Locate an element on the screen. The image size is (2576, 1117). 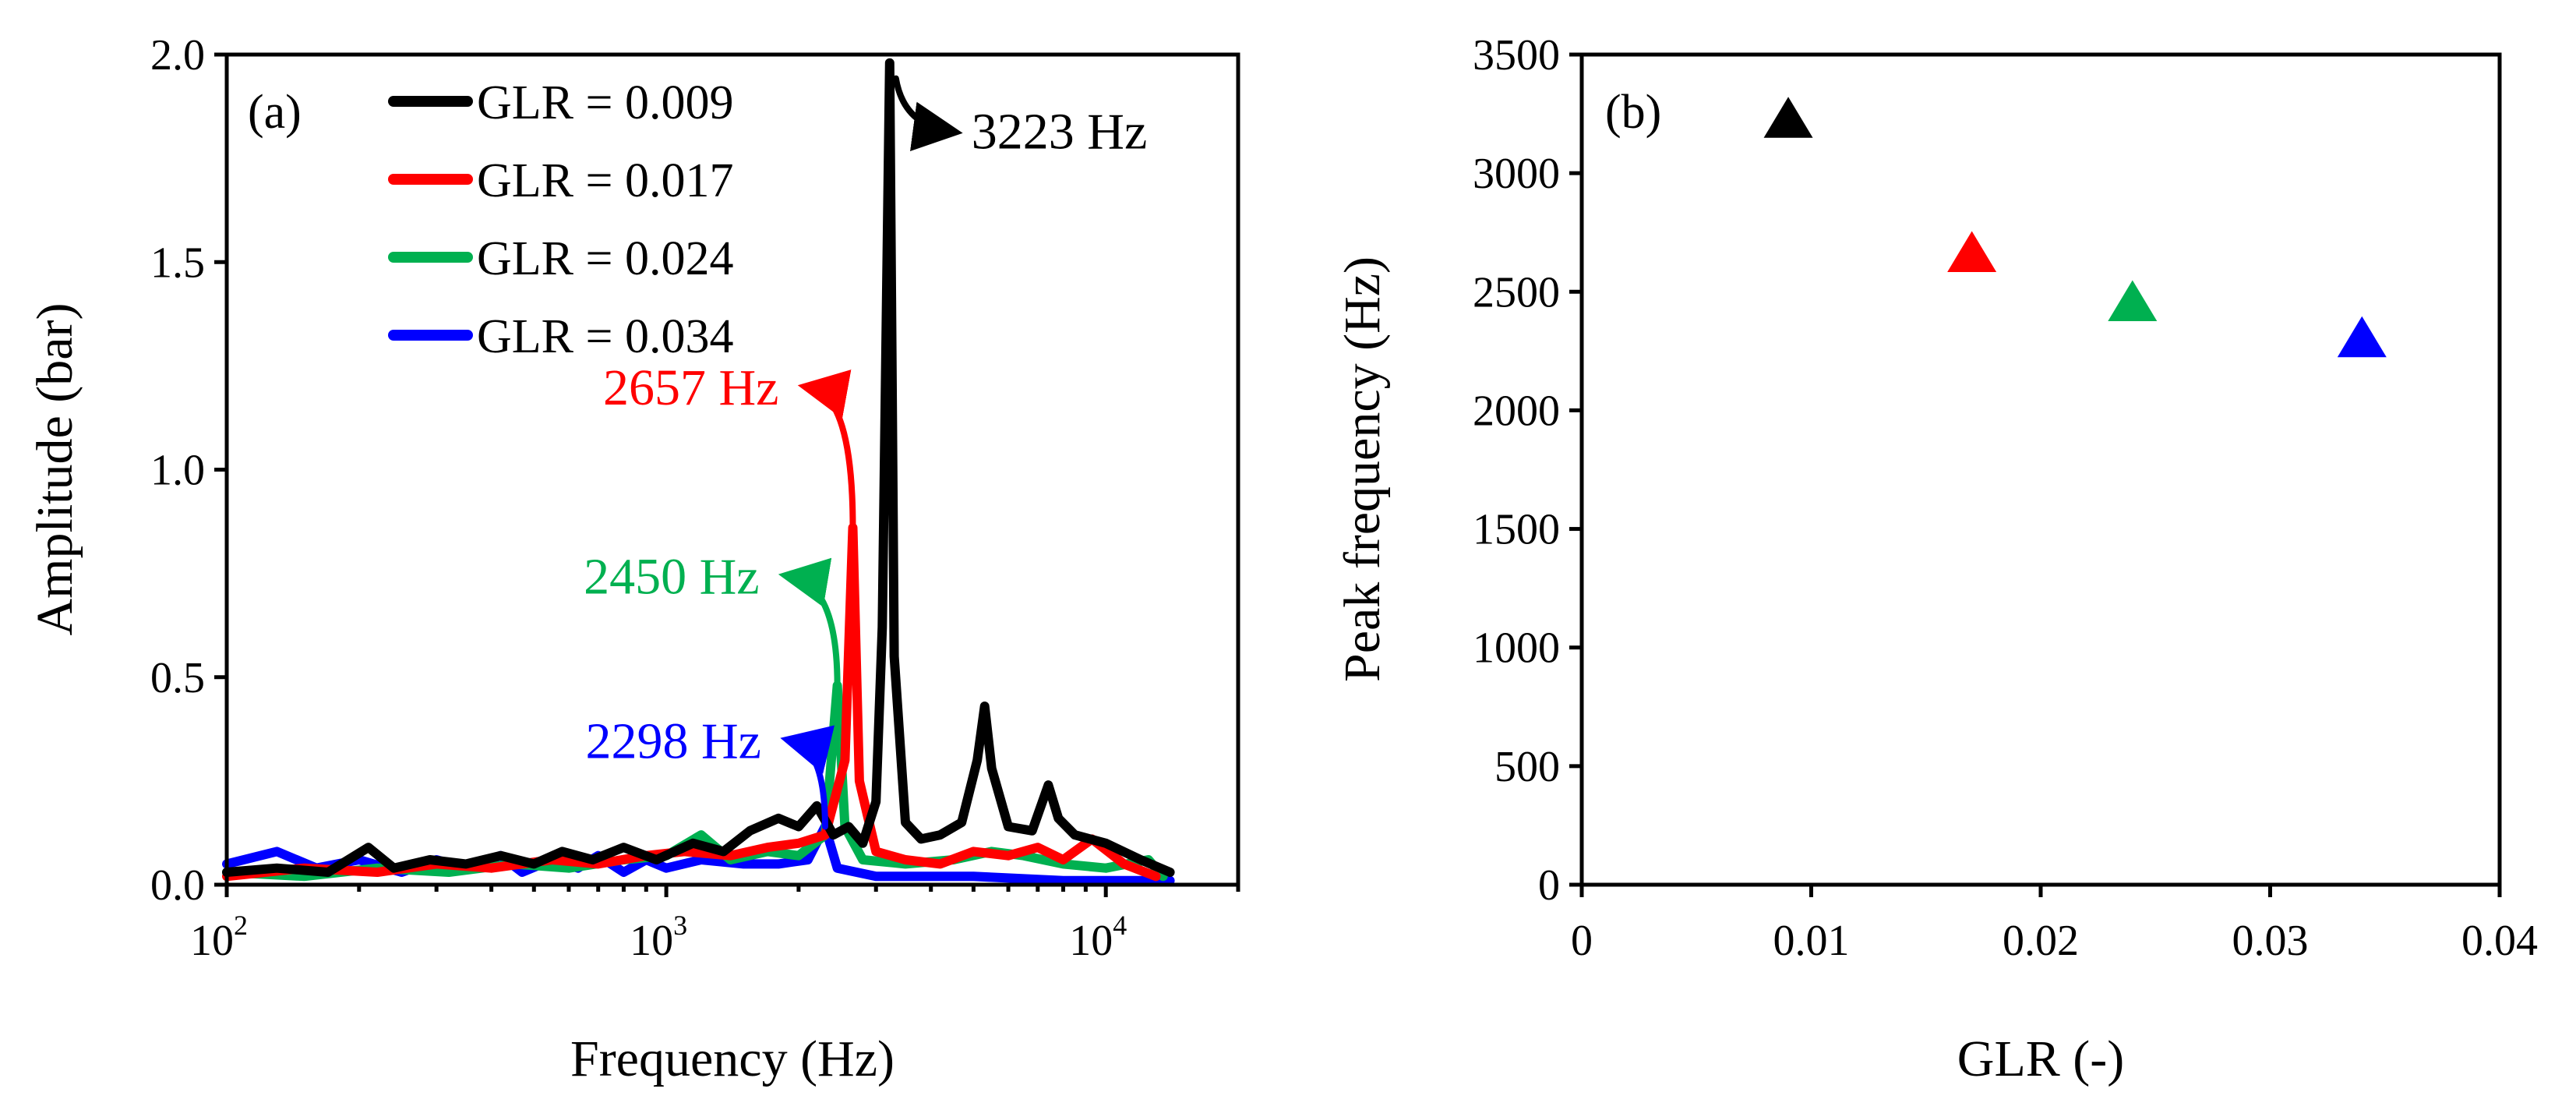
y-tick-label: 2.0 is located at coordinates (177, 56).